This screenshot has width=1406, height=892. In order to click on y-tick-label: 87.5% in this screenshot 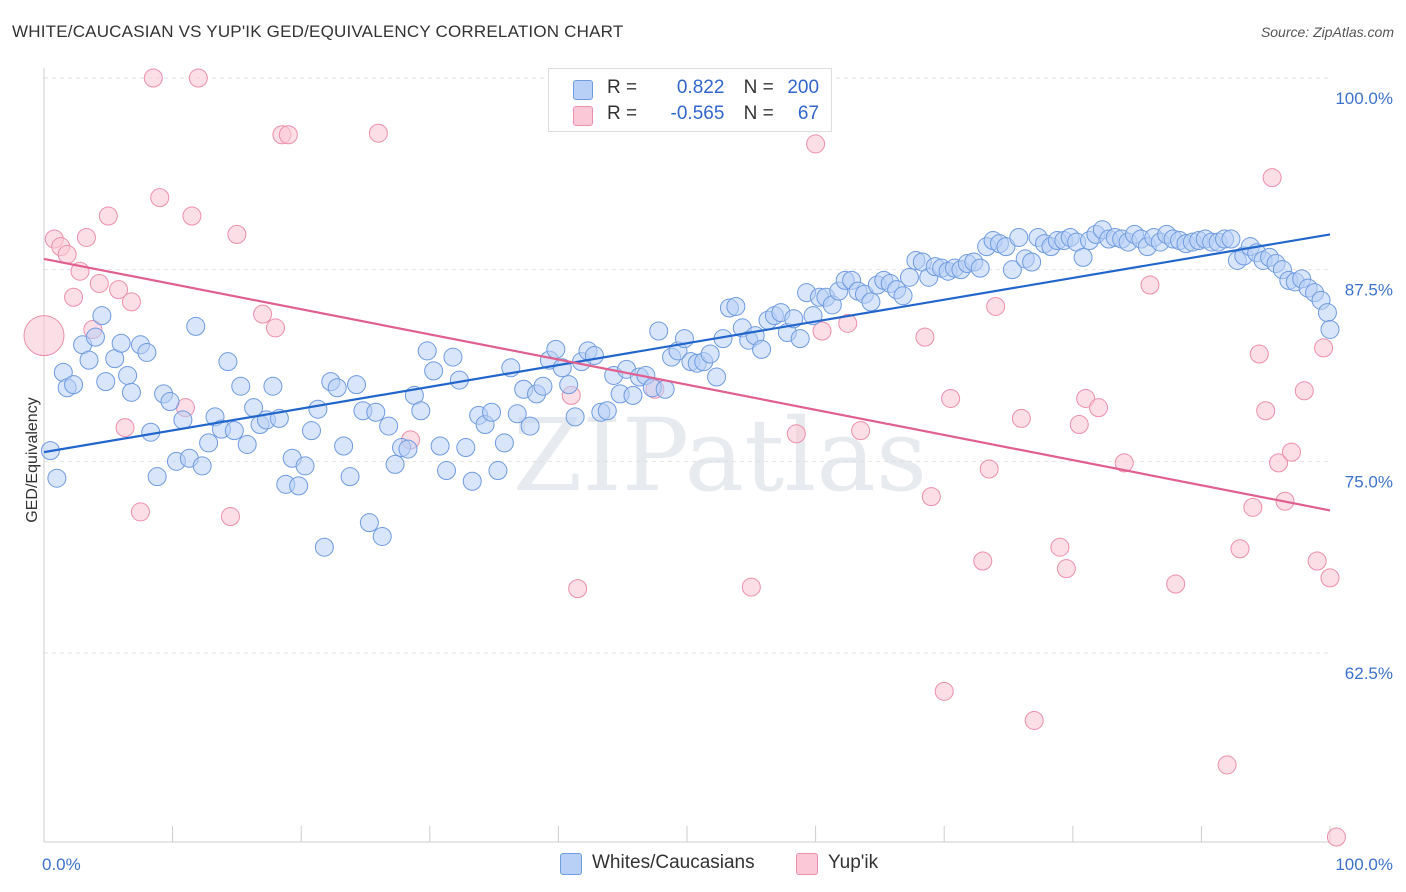, I will do `click(1369, 290)`.